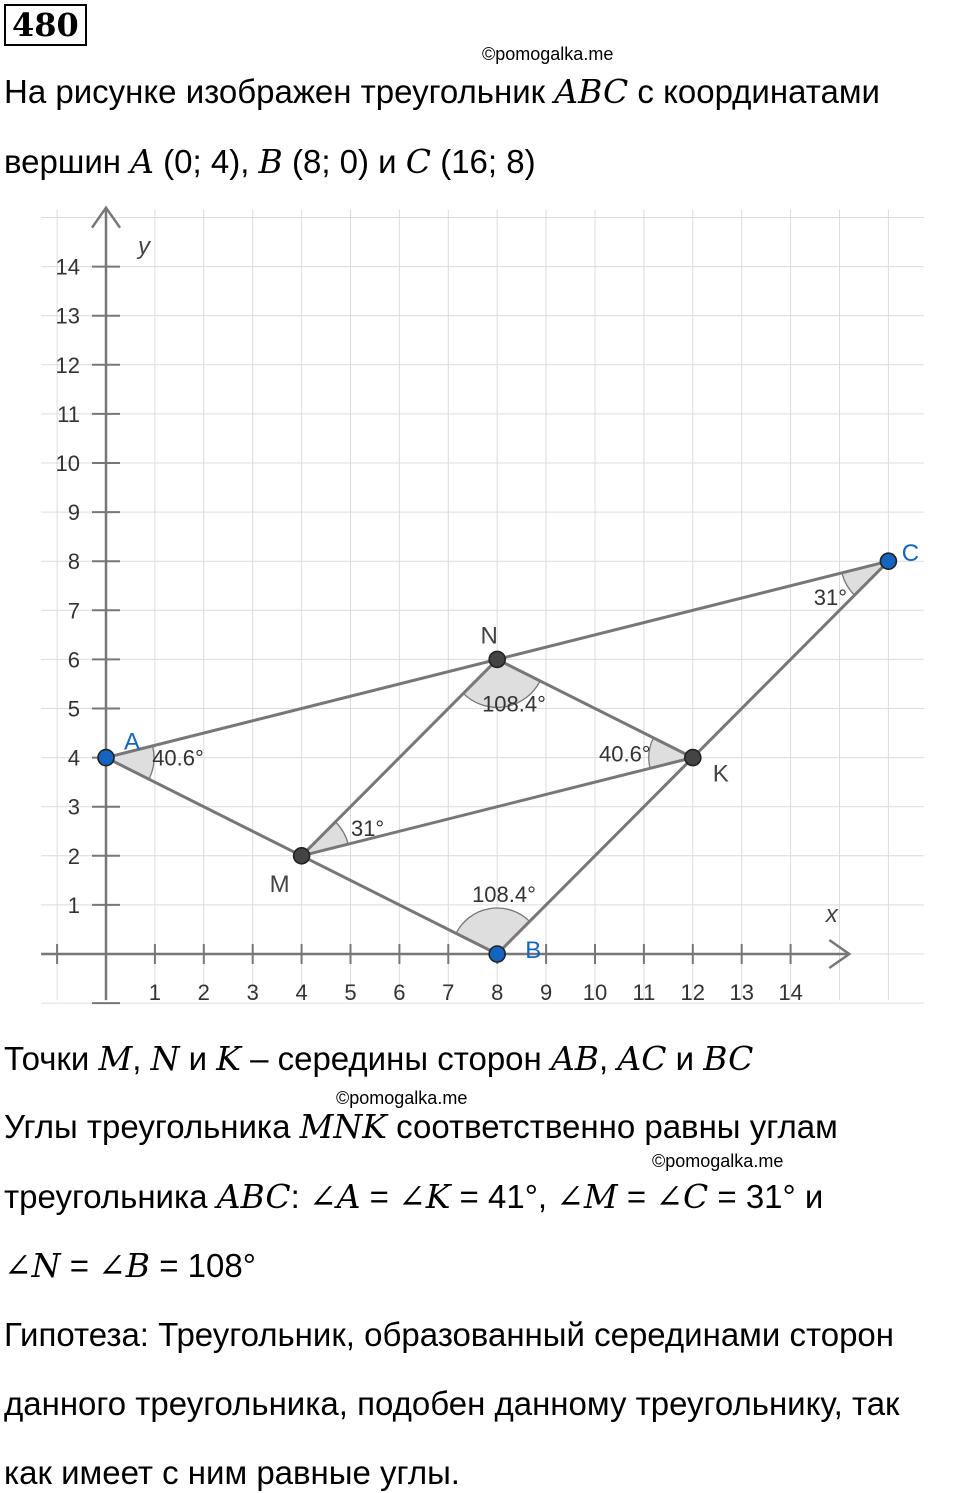  What do you see at coordinates (343, 1126) in the screenshot?
I see `triangle-mnk: MNK` at bounding box center [343, 1126].